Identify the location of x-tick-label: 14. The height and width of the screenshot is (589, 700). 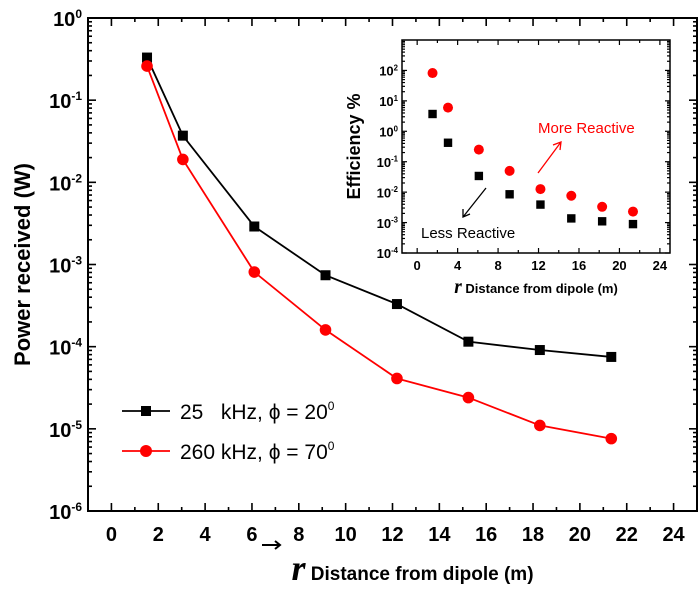
(439, 535).